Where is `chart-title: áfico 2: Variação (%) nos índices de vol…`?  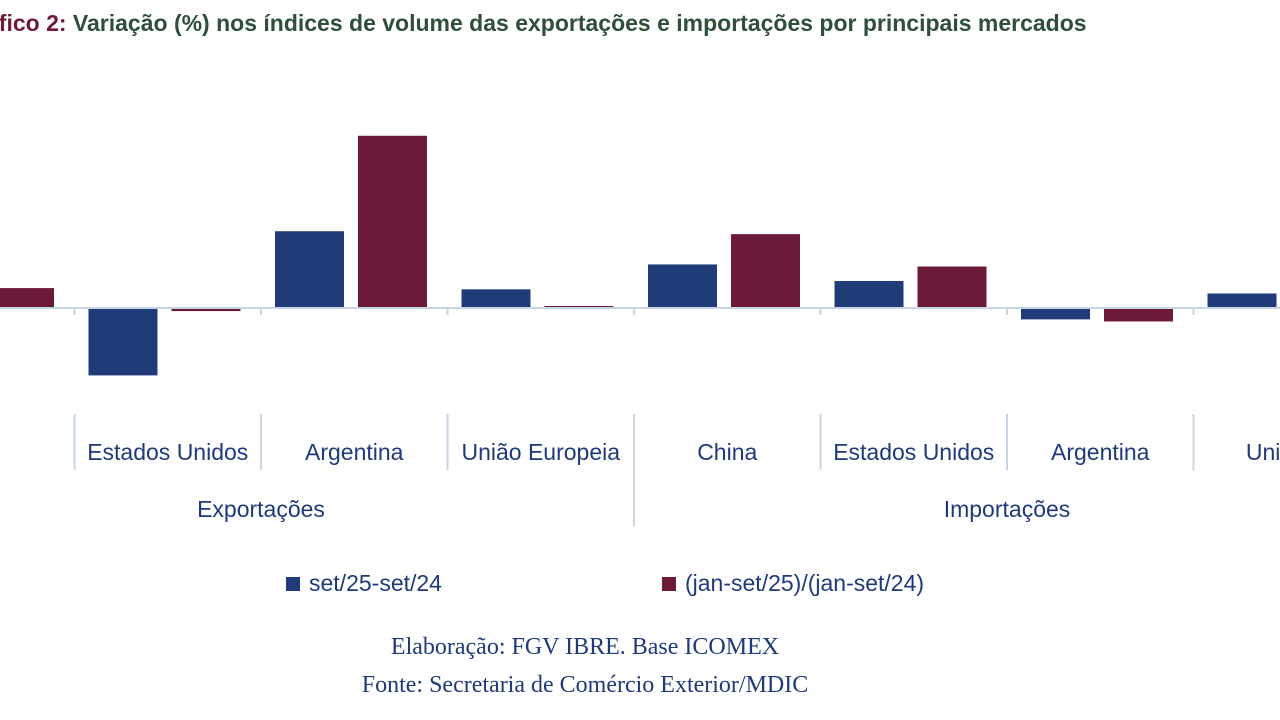
chart-title: áfico 2: Variação (%) nos índices de vol… is located at coordinates (543, 23).